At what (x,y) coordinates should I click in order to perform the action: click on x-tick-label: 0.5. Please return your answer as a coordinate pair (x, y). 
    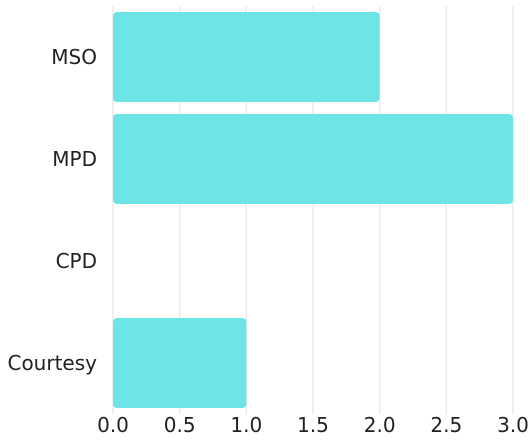
    Looking at the image, I should click on (180, 425).